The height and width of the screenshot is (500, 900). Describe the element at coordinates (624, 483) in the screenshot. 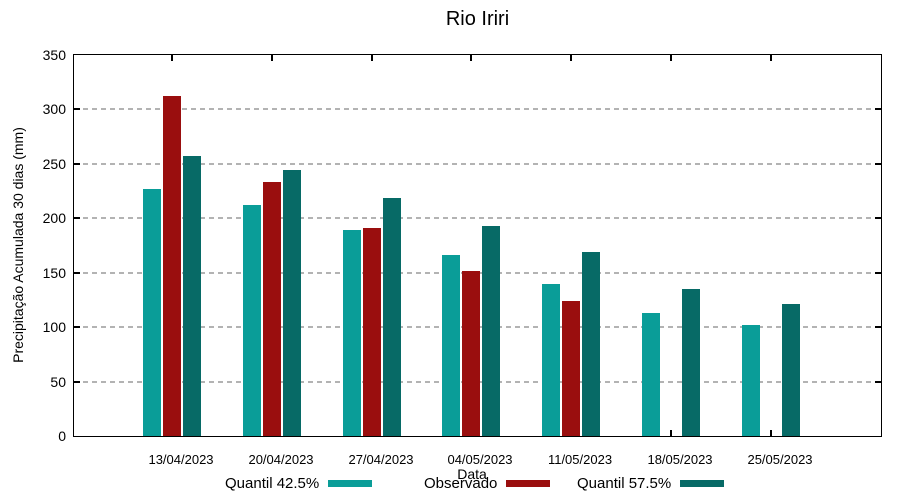

I see `legend-label: Quantil 57.5%` at that location.